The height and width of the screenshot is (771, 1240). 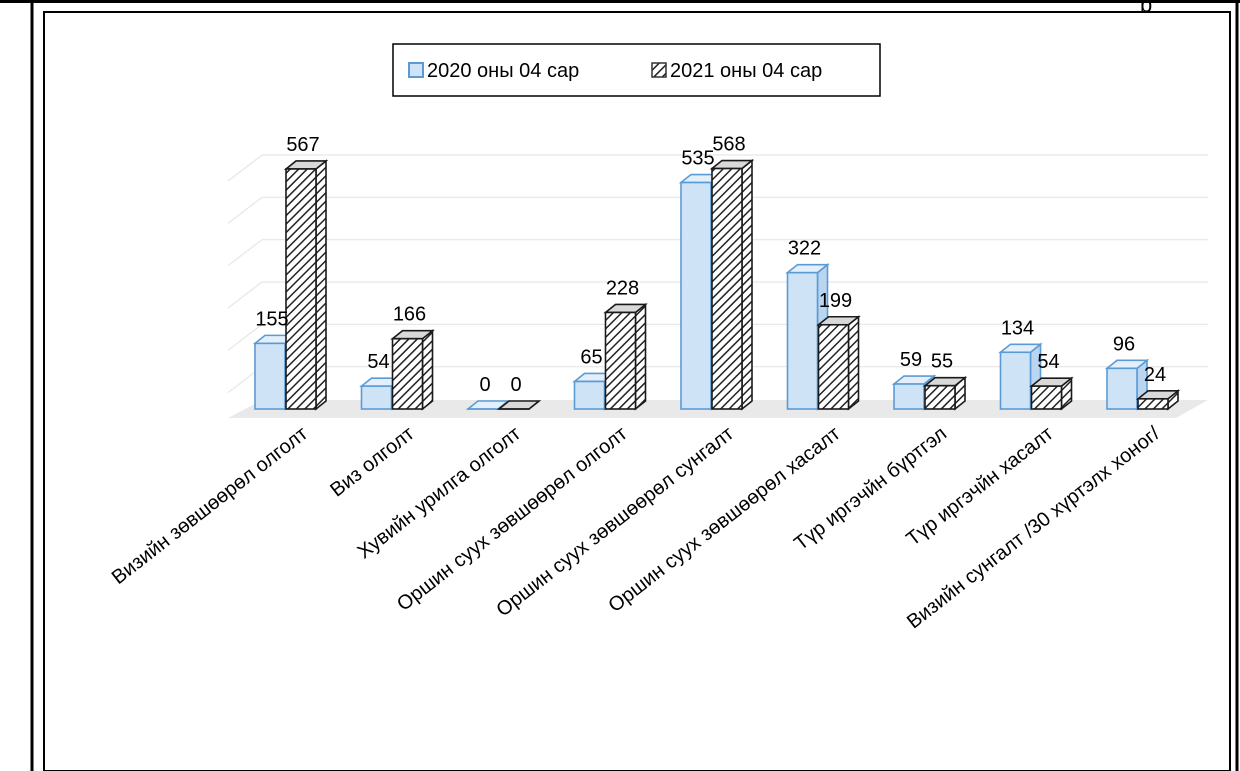 What do you see at coordinates (942, 362) in the screenshot?
I see `data-label: 55` at bounding box center [942, 362].